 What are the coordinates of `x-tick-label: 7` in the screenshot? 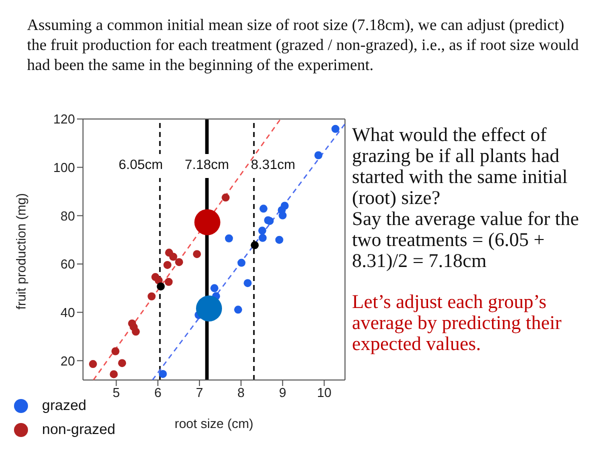 It's located at (200, 392).